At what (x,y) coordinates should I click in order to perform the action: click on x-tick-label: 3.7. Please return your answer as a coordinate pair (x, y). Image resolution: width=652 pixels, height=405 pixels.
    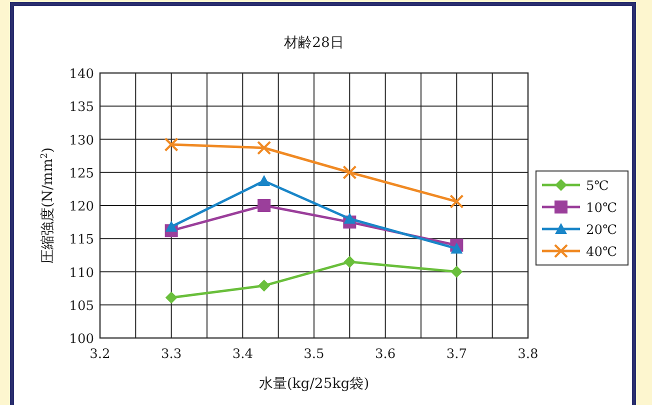
    Looking at the image, I should click on (457, 354).